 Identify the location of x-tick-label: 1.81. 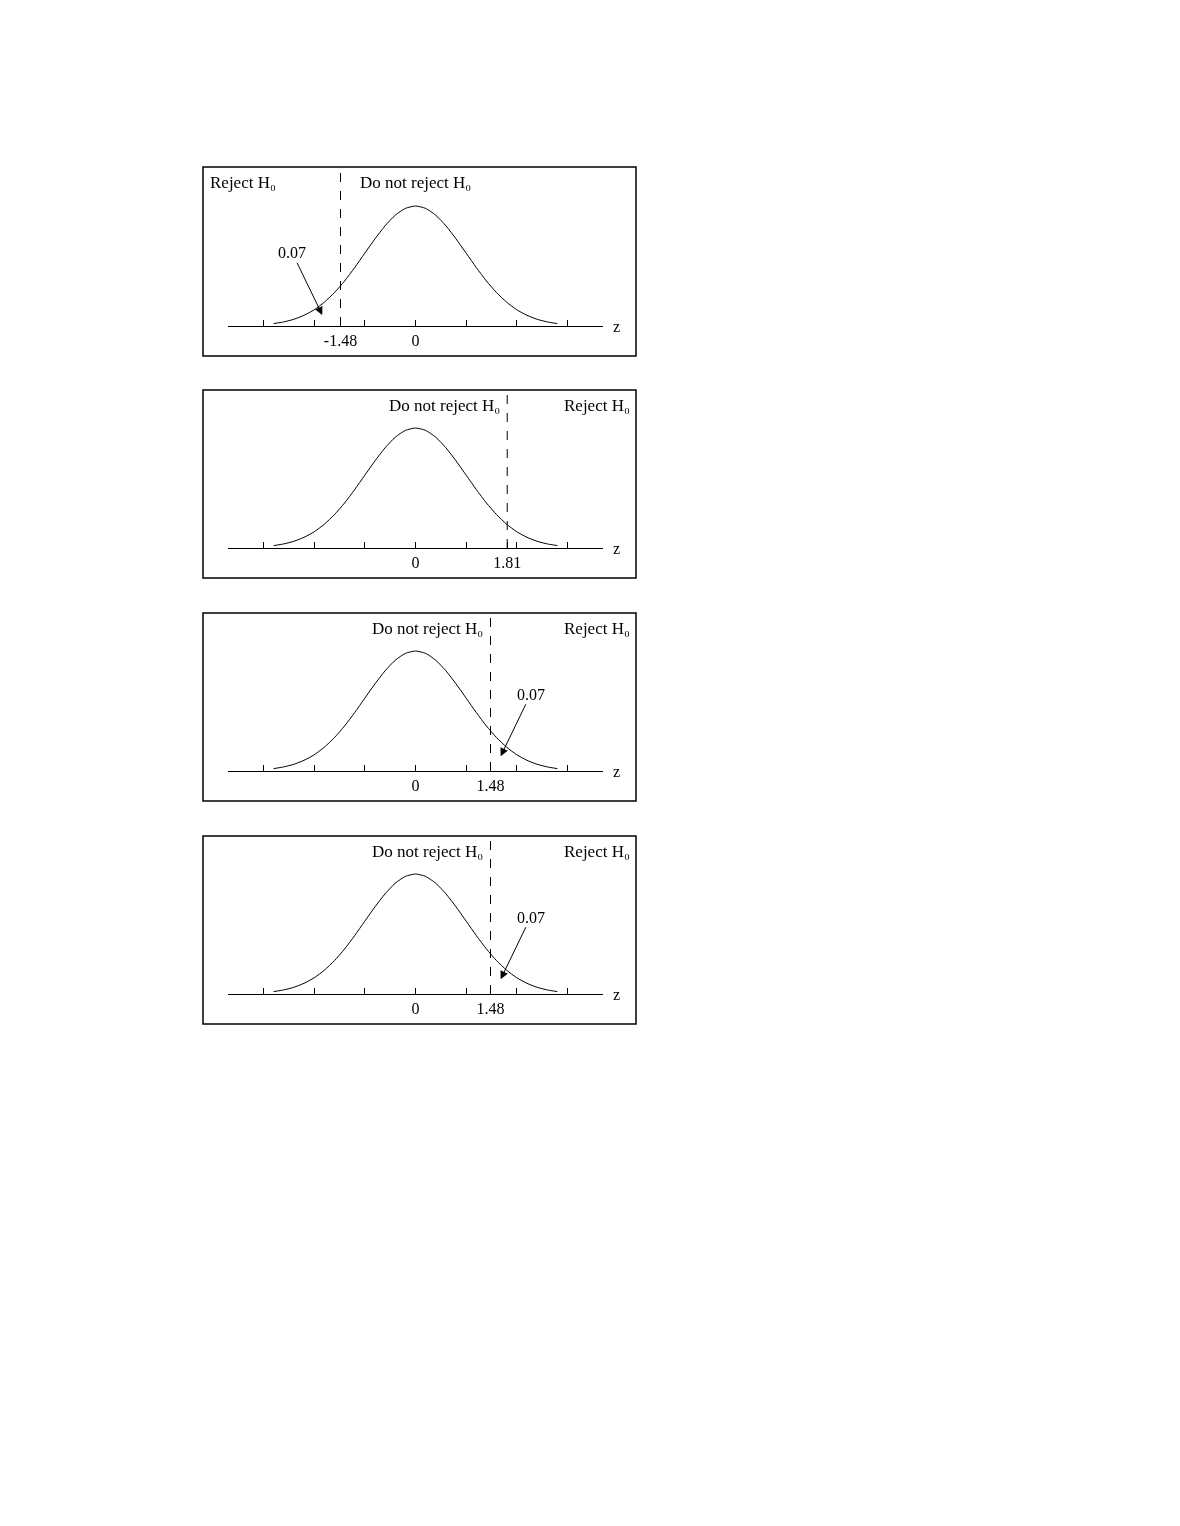
(507, 563).